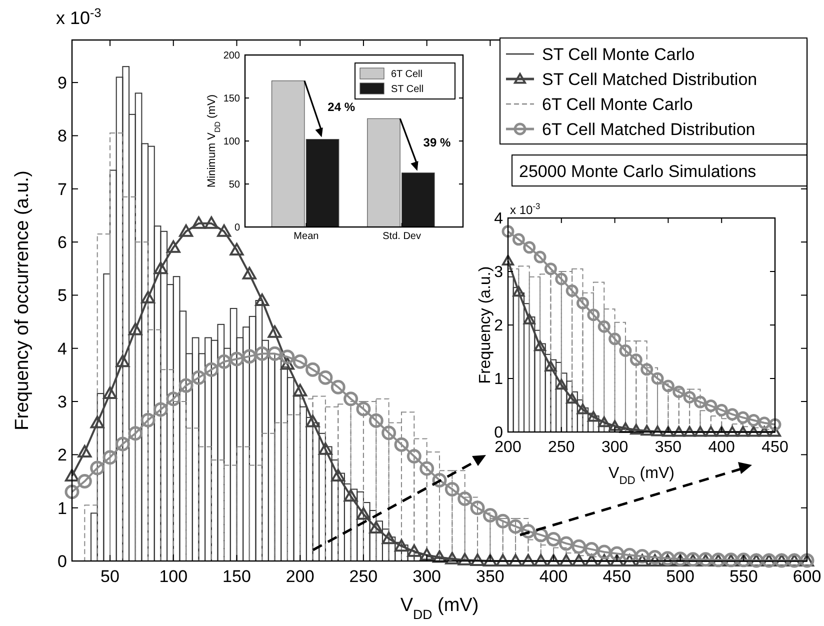 The width and height of the screenshot is (824, 626). I want to click on x-tick-label: 600, so click(807, 576).